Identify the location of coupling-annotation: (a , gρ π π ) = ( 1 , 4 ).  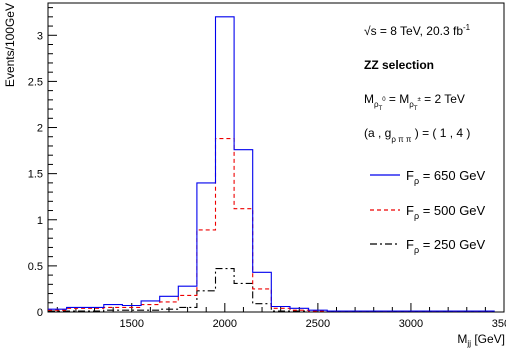
(417, 135).